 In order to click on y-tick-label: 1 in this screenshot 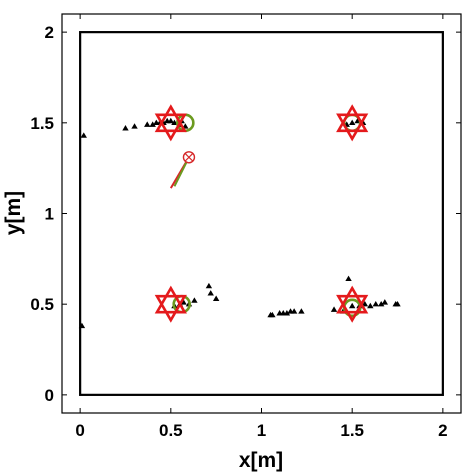, I will do `click(49, 214)`.